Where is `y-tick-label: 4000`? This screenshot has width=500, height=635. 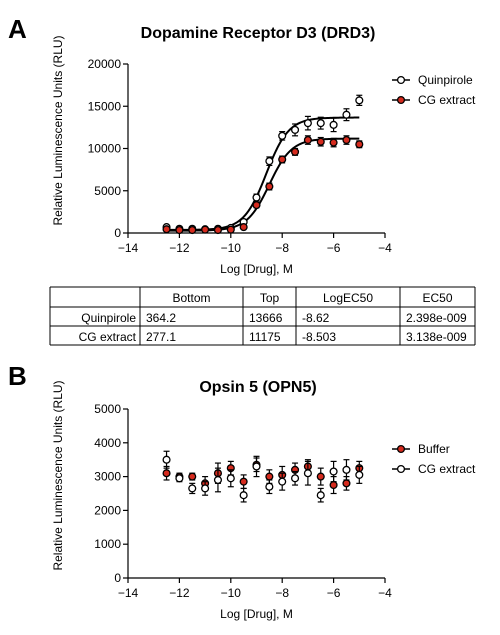 y-tick-label: 4000 is located at coordinates (107, 443).